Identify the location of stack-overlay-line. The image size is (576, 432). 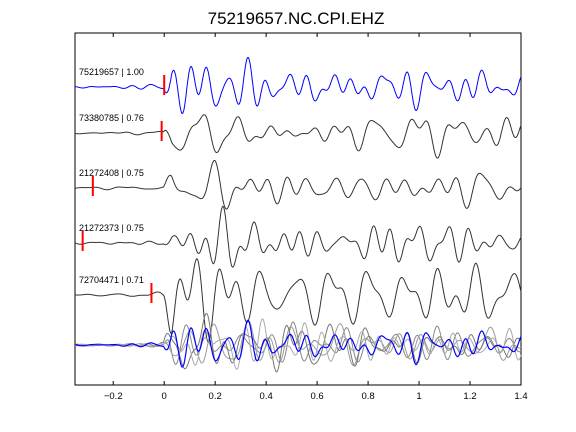
(298, 343).